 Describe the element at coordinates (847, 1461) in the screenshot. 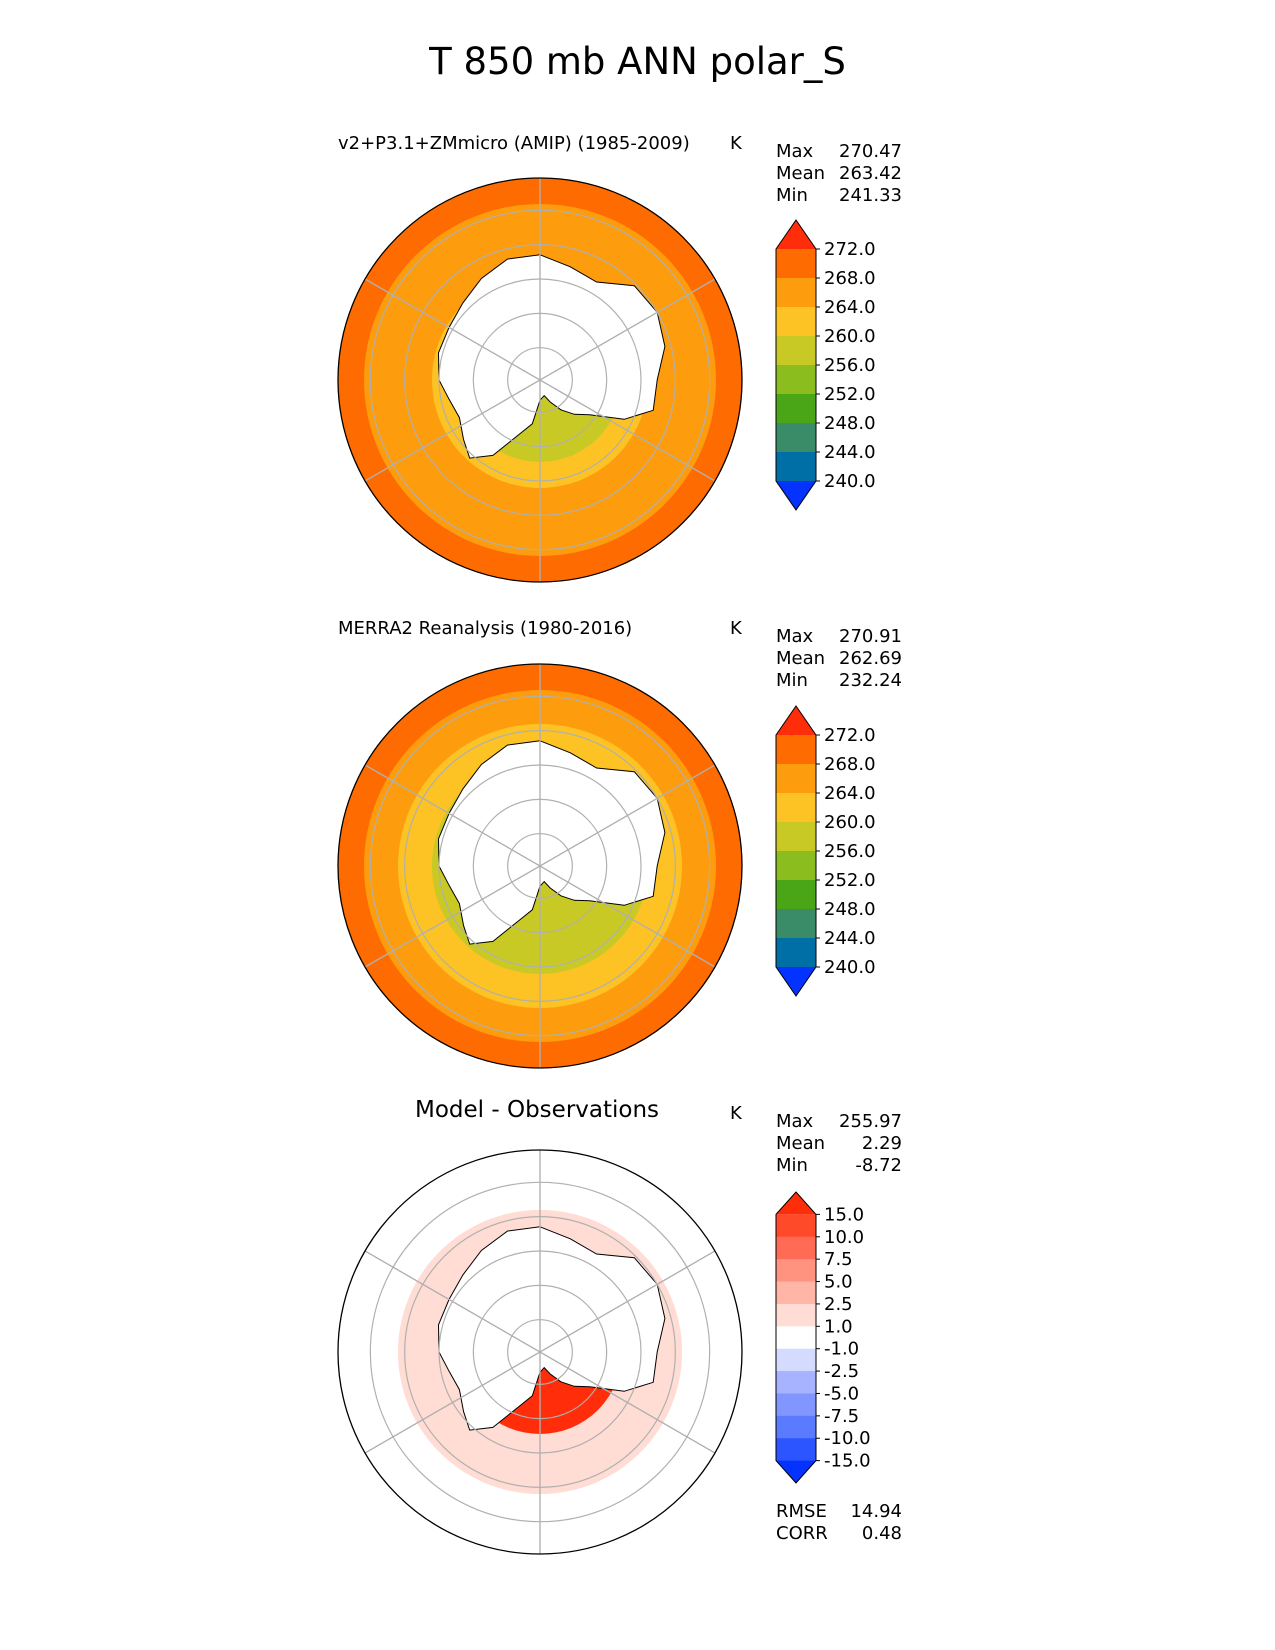

I see `colorbar-tick-label: -15.0` at that location.